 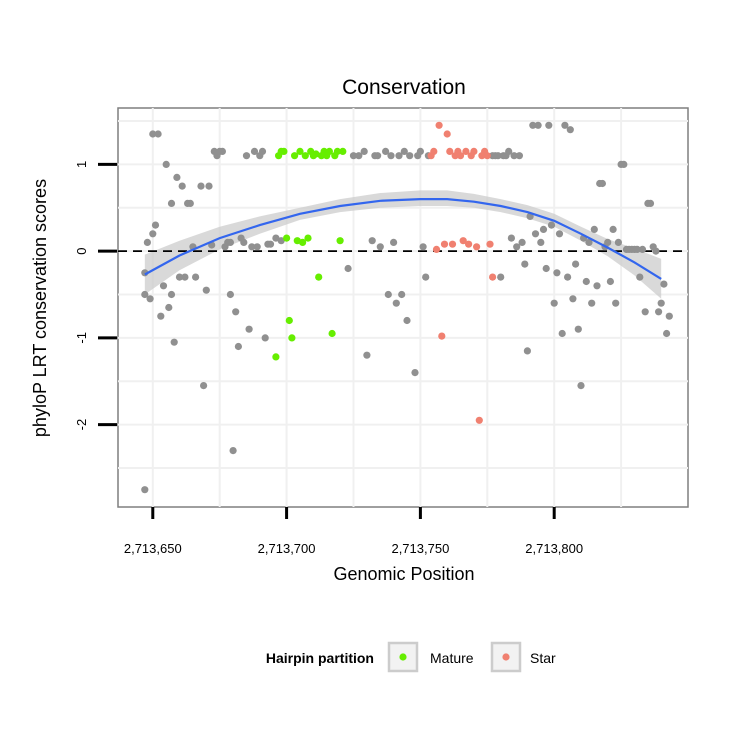 What do you see at coordinates (543, 658) in the screenshot?
I see `legend-label-star: Star` at bounding box center [543, 658].